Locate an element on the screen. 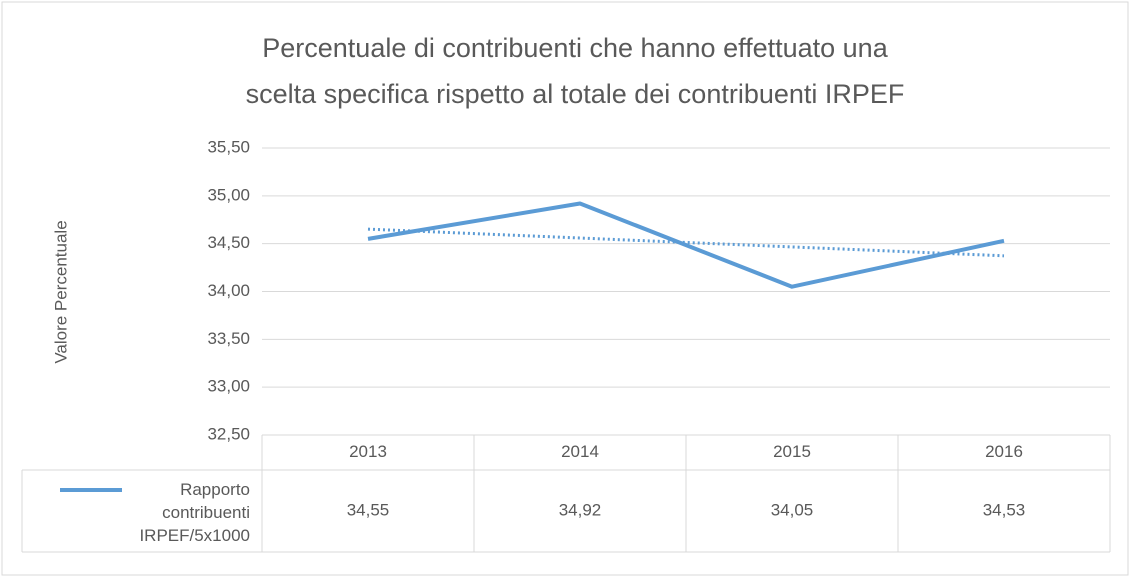 This screenshot has width=1134, height=584. x-tick-label: 2015 is located at coordinates (792, 451).